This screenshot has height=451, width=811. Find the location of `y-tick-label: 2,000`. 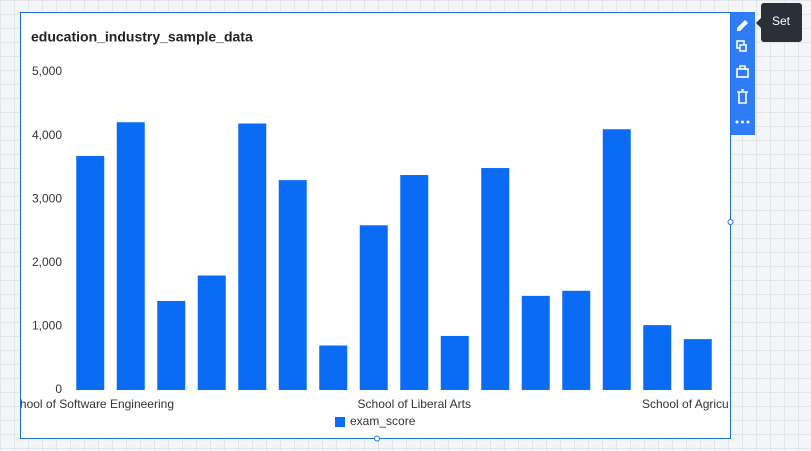

y-tick-label: 2,000 is located at coordinates (47, 262).